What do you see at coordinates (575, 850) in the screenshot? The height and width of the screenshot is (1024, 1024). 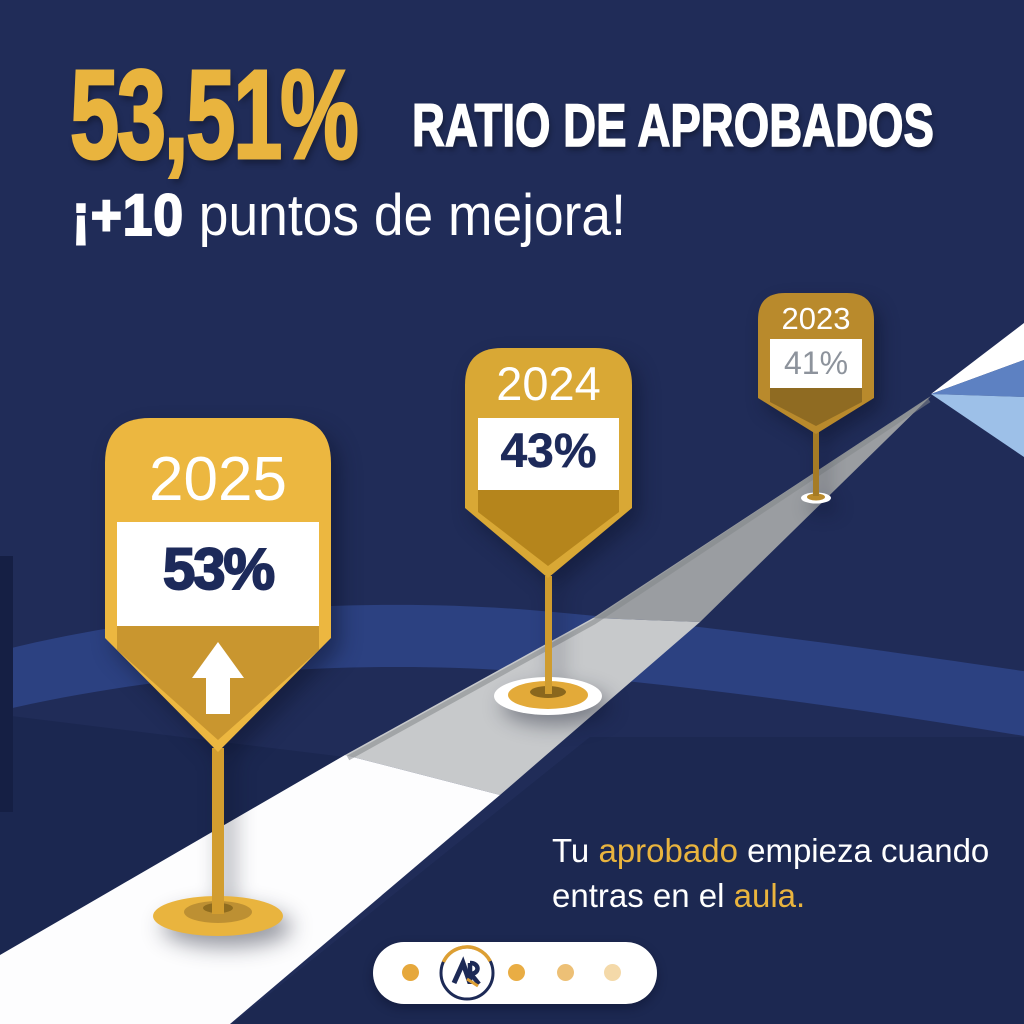 I see `caption-part1: Tu` at bounding box center [575, 850].